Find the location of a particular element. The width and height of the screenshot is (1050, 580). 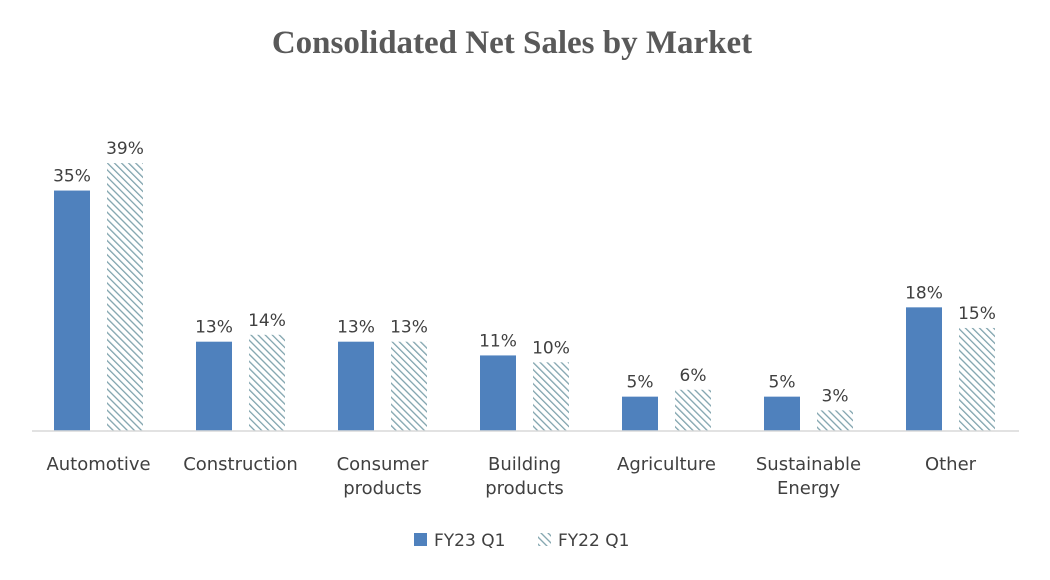

legend: FY23 Q1 FY22 Q1 is located at coordinates (521, 541).